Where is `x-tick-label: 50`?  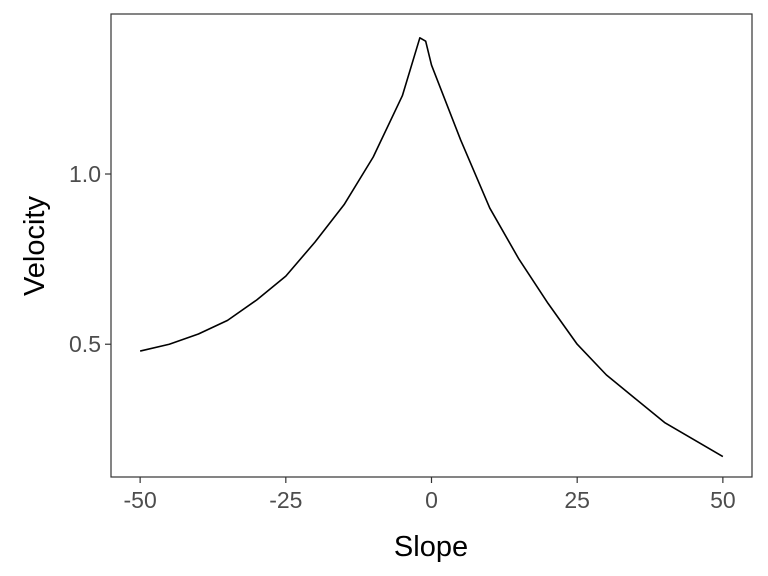
x-tick-label: 50 is located at coordinates (723, 500).